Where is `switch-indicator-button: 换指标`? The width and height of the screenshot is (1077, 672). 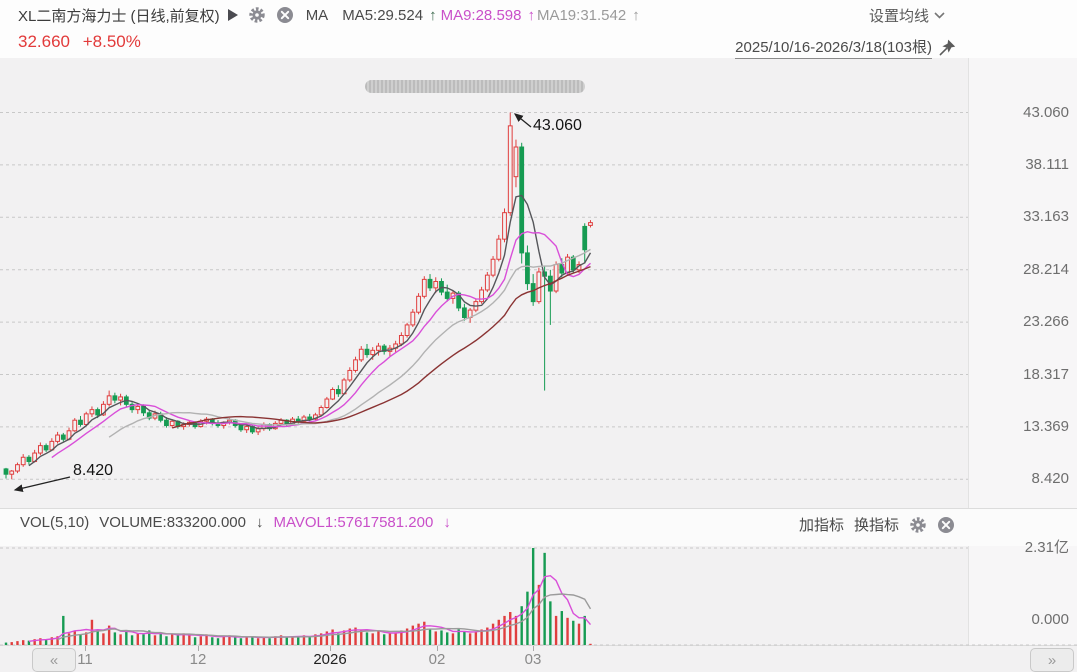 switch-indicator-button: 换指标 is located at coordinates (876, 525).